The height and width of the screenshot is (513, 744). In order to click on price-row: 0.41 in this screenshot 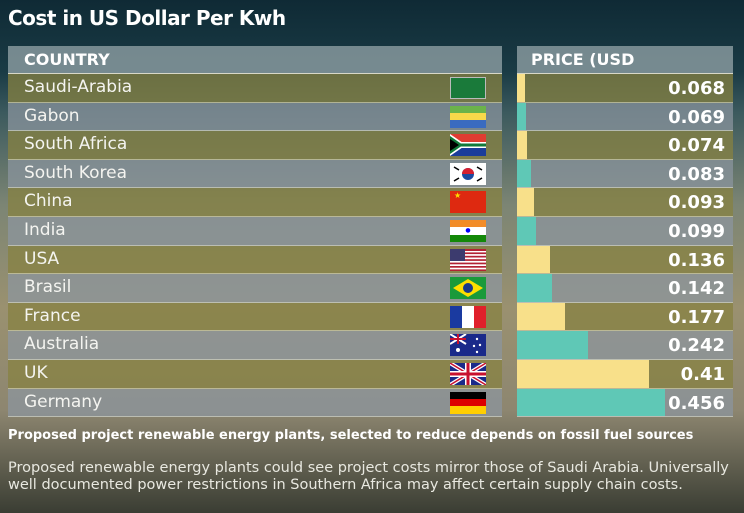, I will do `click(625, 374)`.